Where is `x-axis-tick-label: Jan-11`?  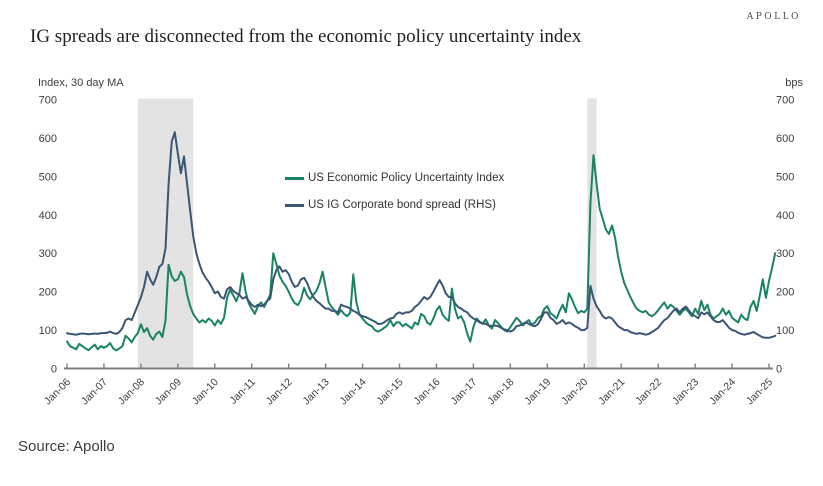 x-axis-tick-label: Jan-11 is located at coordinates (242, 391).